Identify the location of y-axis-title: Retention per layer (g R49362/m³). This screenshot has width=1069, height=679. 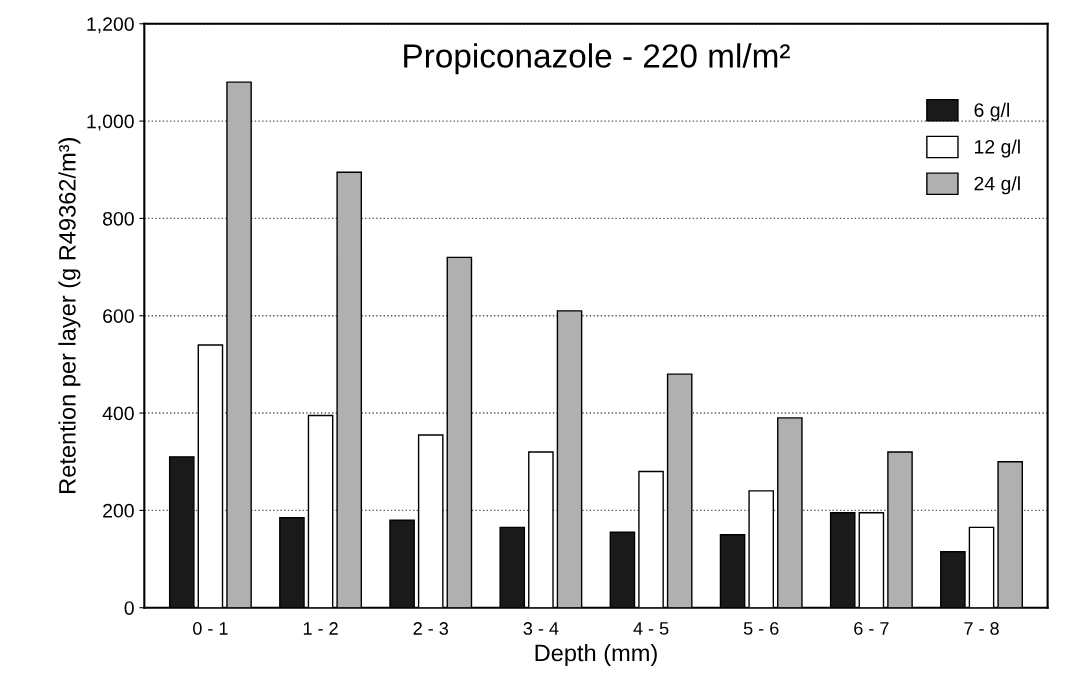
(69, 315).